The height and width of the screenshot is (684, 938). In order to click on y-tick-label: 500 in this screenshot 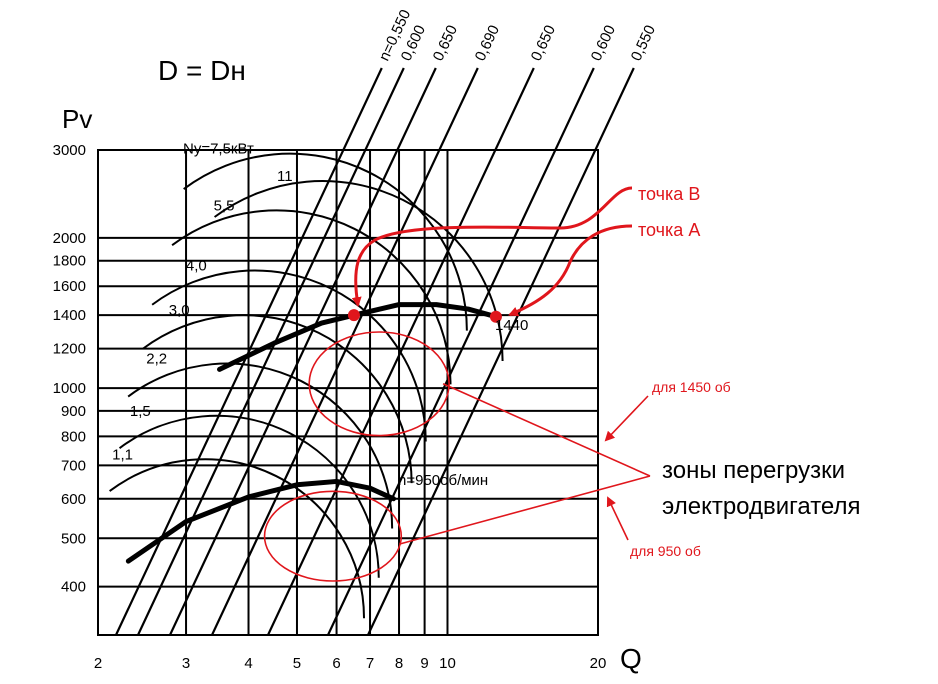, I will do `click(73, 538)`.